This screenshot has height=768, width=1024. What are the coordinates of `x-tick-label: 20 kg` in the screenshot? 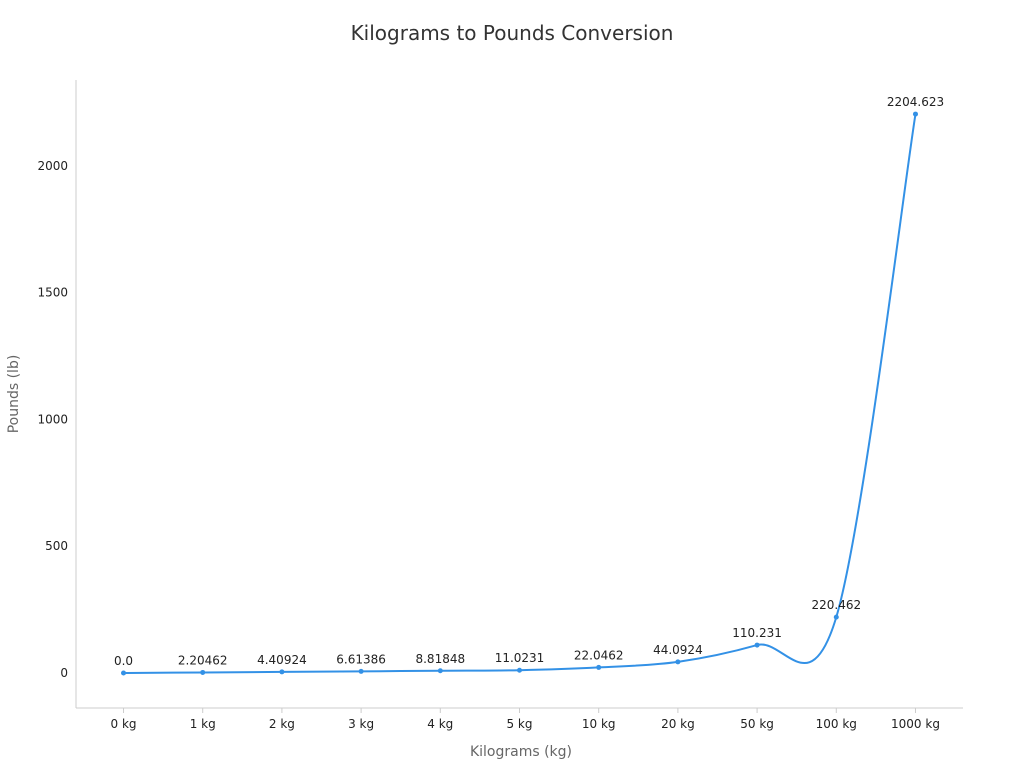 It's located at (678, 724).